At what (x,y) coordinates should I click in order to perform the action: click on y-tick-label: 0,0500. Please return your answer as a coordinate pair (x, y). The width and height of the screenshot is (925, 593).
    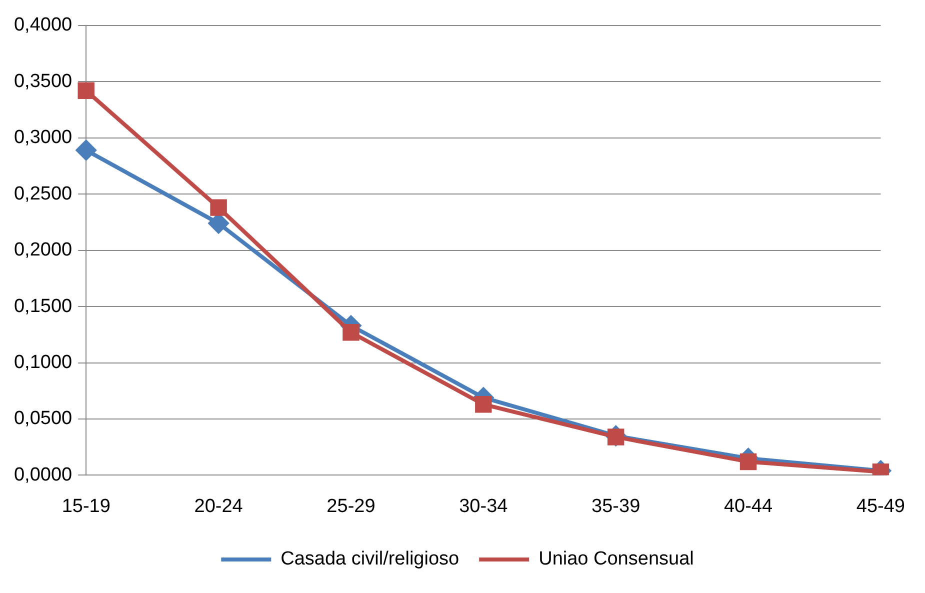
    Looking at the image, I should click on (43, 419).